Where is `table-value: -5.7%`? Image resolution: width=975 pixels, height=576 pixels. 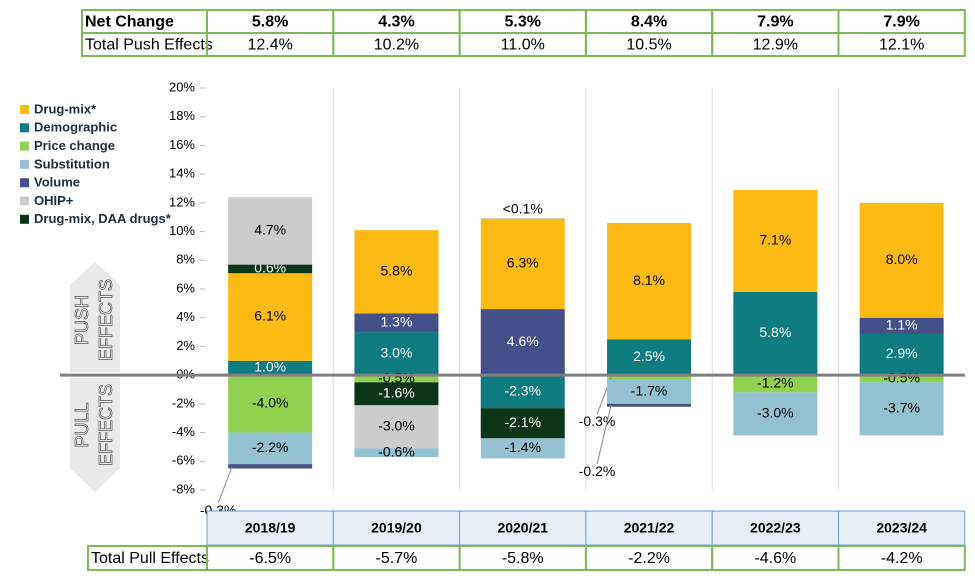 table-value: -5.7% is located at coordinates (397, 558).